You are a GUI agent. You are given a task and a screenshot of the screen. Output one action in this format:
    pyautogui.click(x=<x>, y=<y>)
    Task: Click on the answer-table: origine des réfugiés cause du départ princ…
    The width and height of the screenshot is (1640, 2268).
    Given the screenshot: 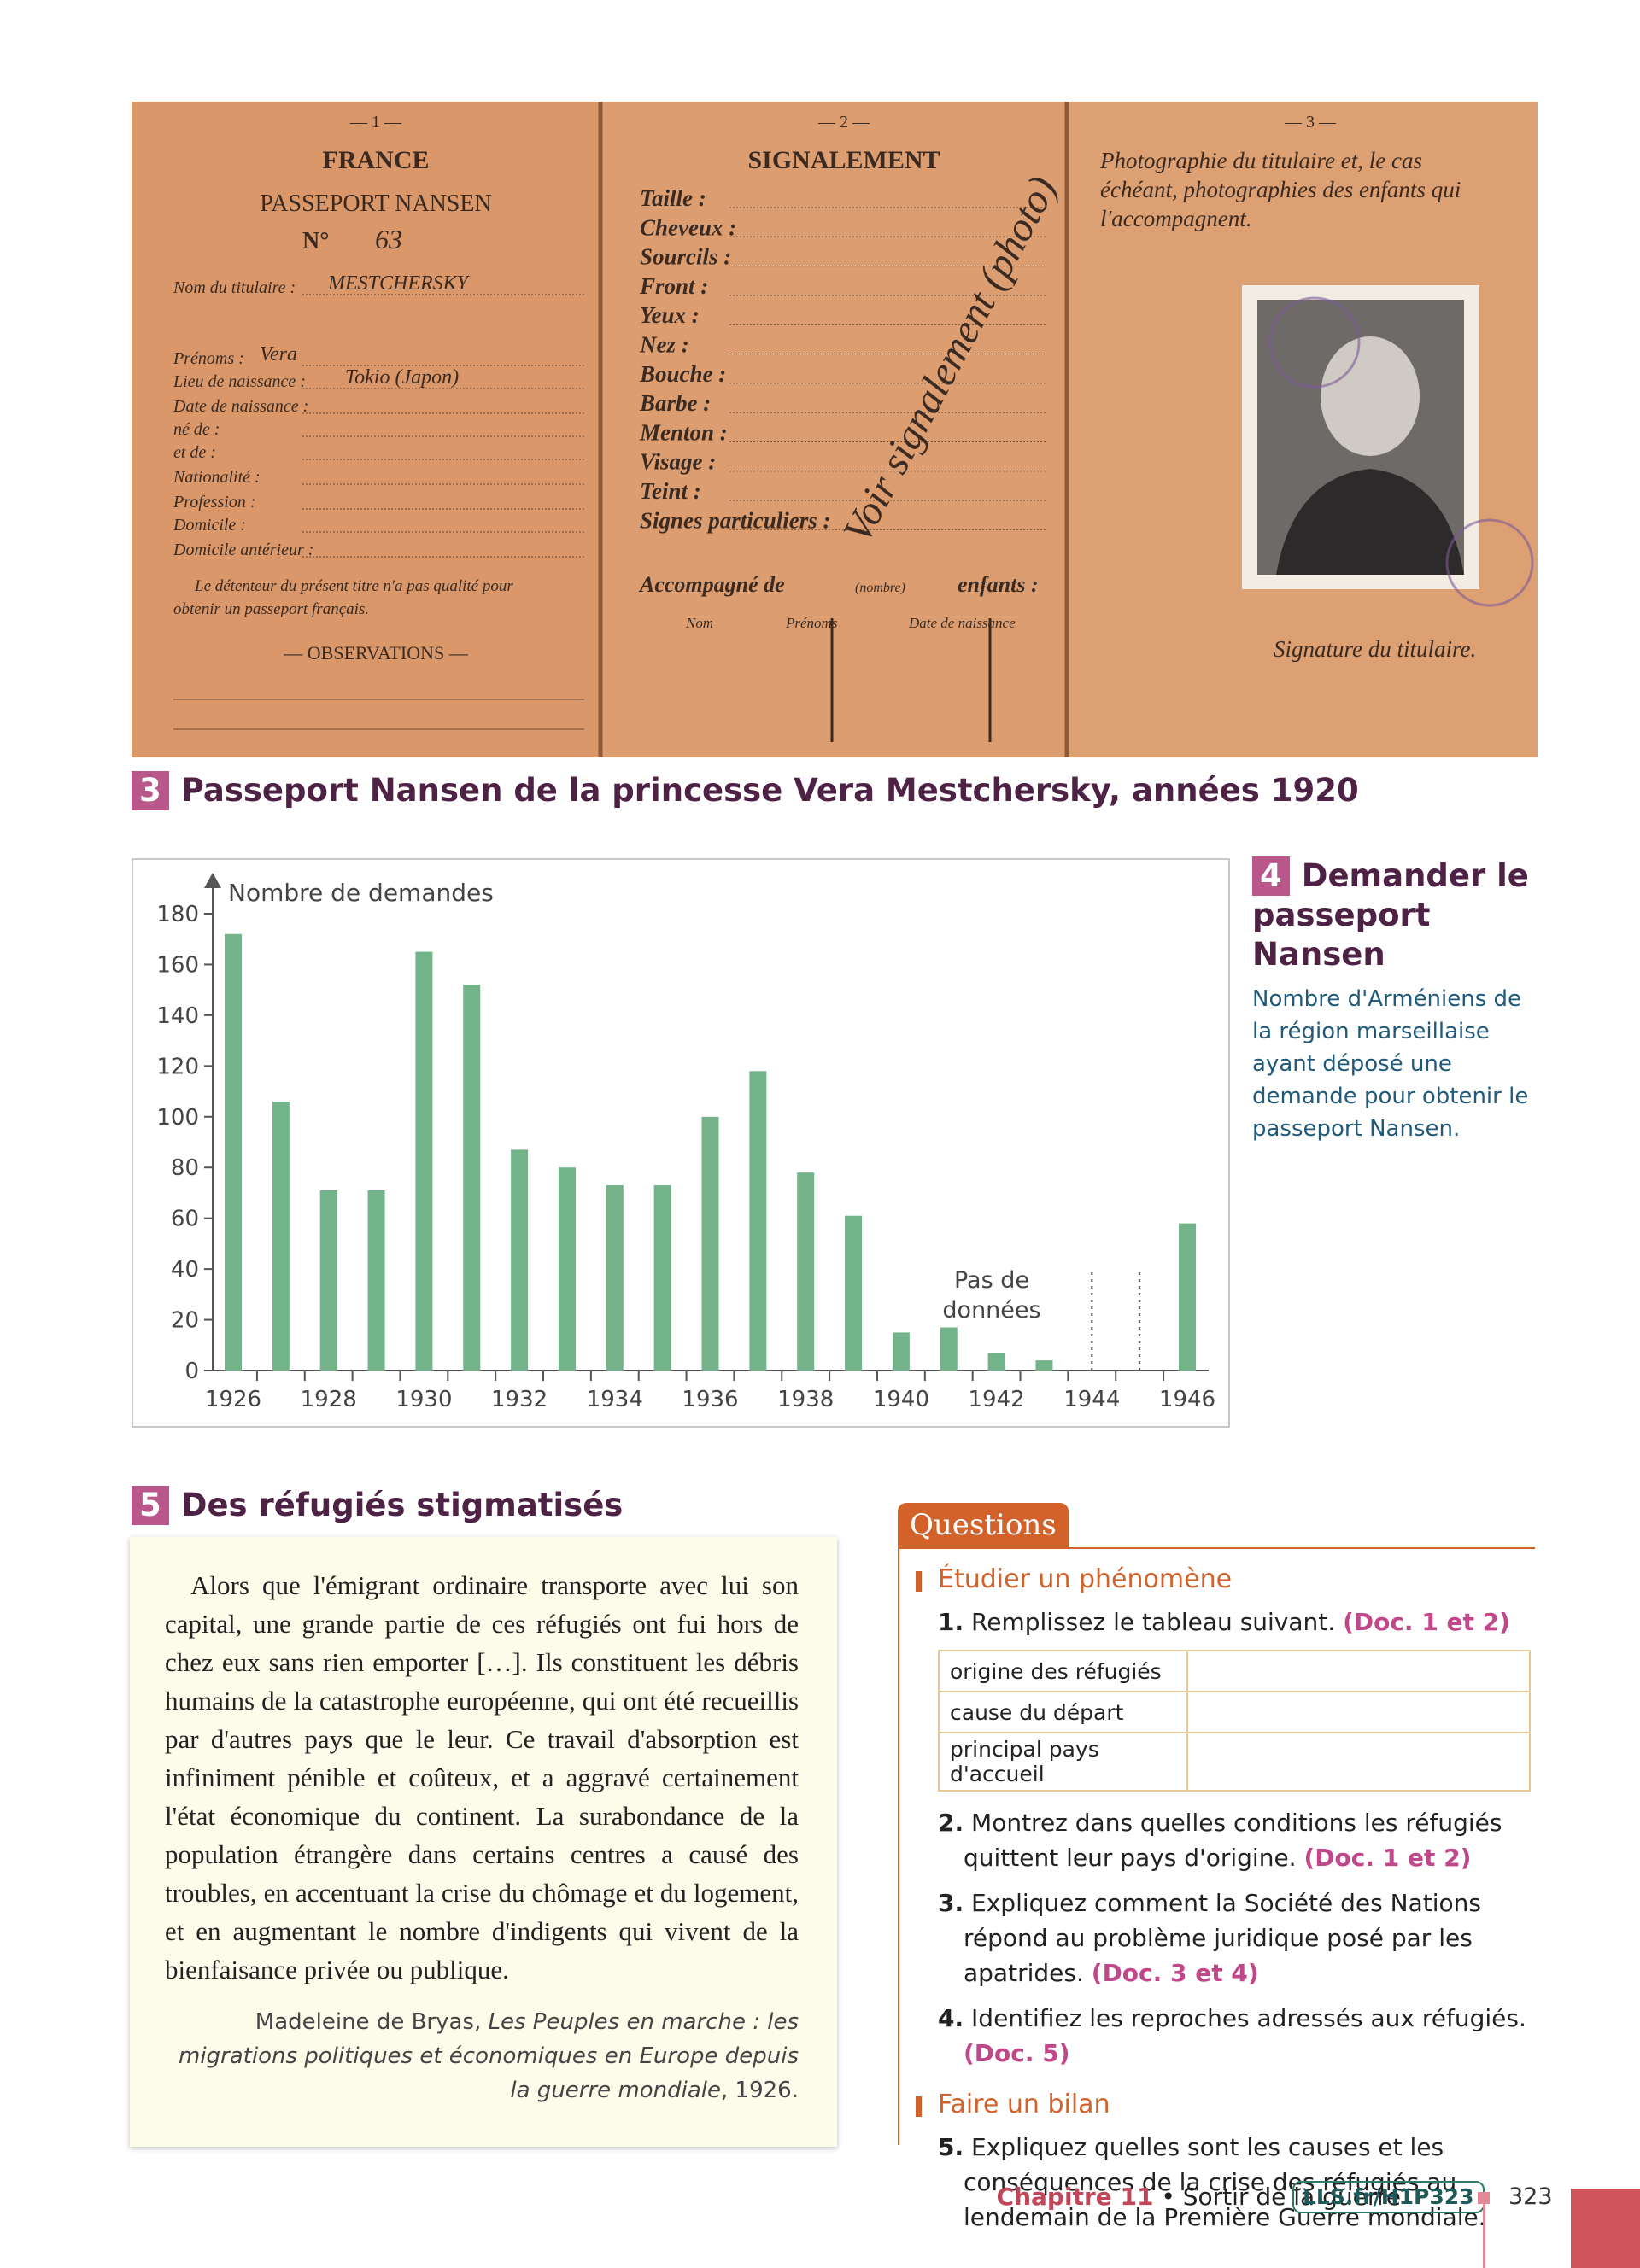 What is the action you would take?
    pyautogui.click(x=1234, y=1721)
    